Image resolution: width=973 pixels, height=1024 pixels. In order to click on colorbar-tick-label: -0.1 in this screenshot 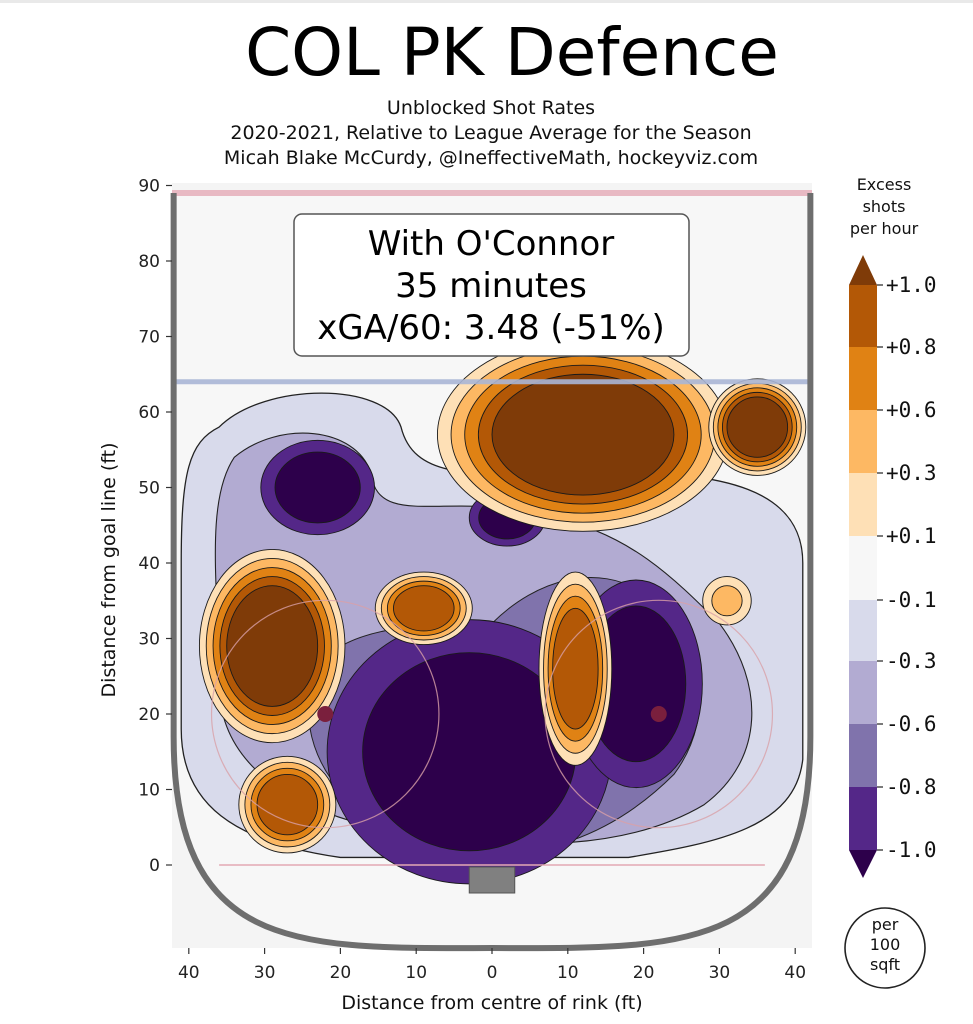, I will do `click(911, 600)`.